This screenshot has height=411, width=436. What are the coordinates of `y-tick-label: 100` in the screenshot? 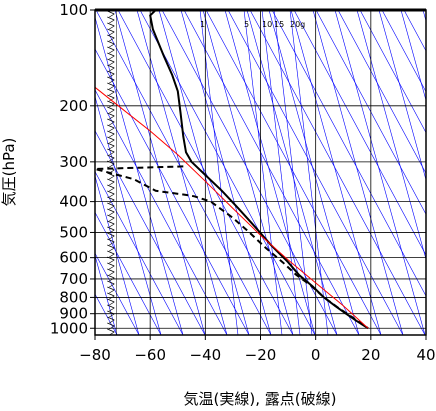 It's located at (73, 10).